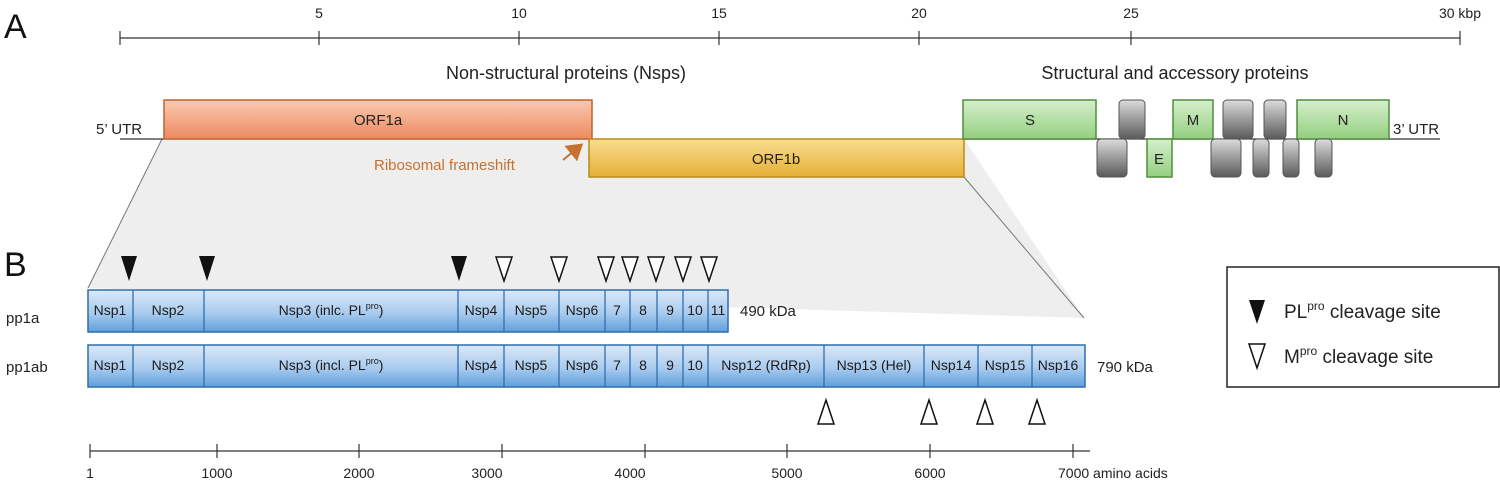 The height and width of the screenshot is (483, 1500). I want to click on pp1ab-segment: Nsp4, so click(481, 365).